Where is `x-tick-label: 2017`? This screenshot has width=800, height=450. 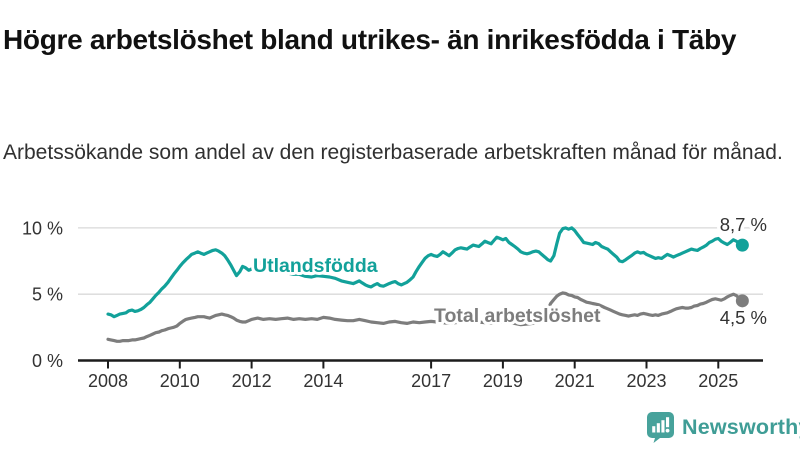
x-tick-label: 2017 is located at coordinates (431, 381).